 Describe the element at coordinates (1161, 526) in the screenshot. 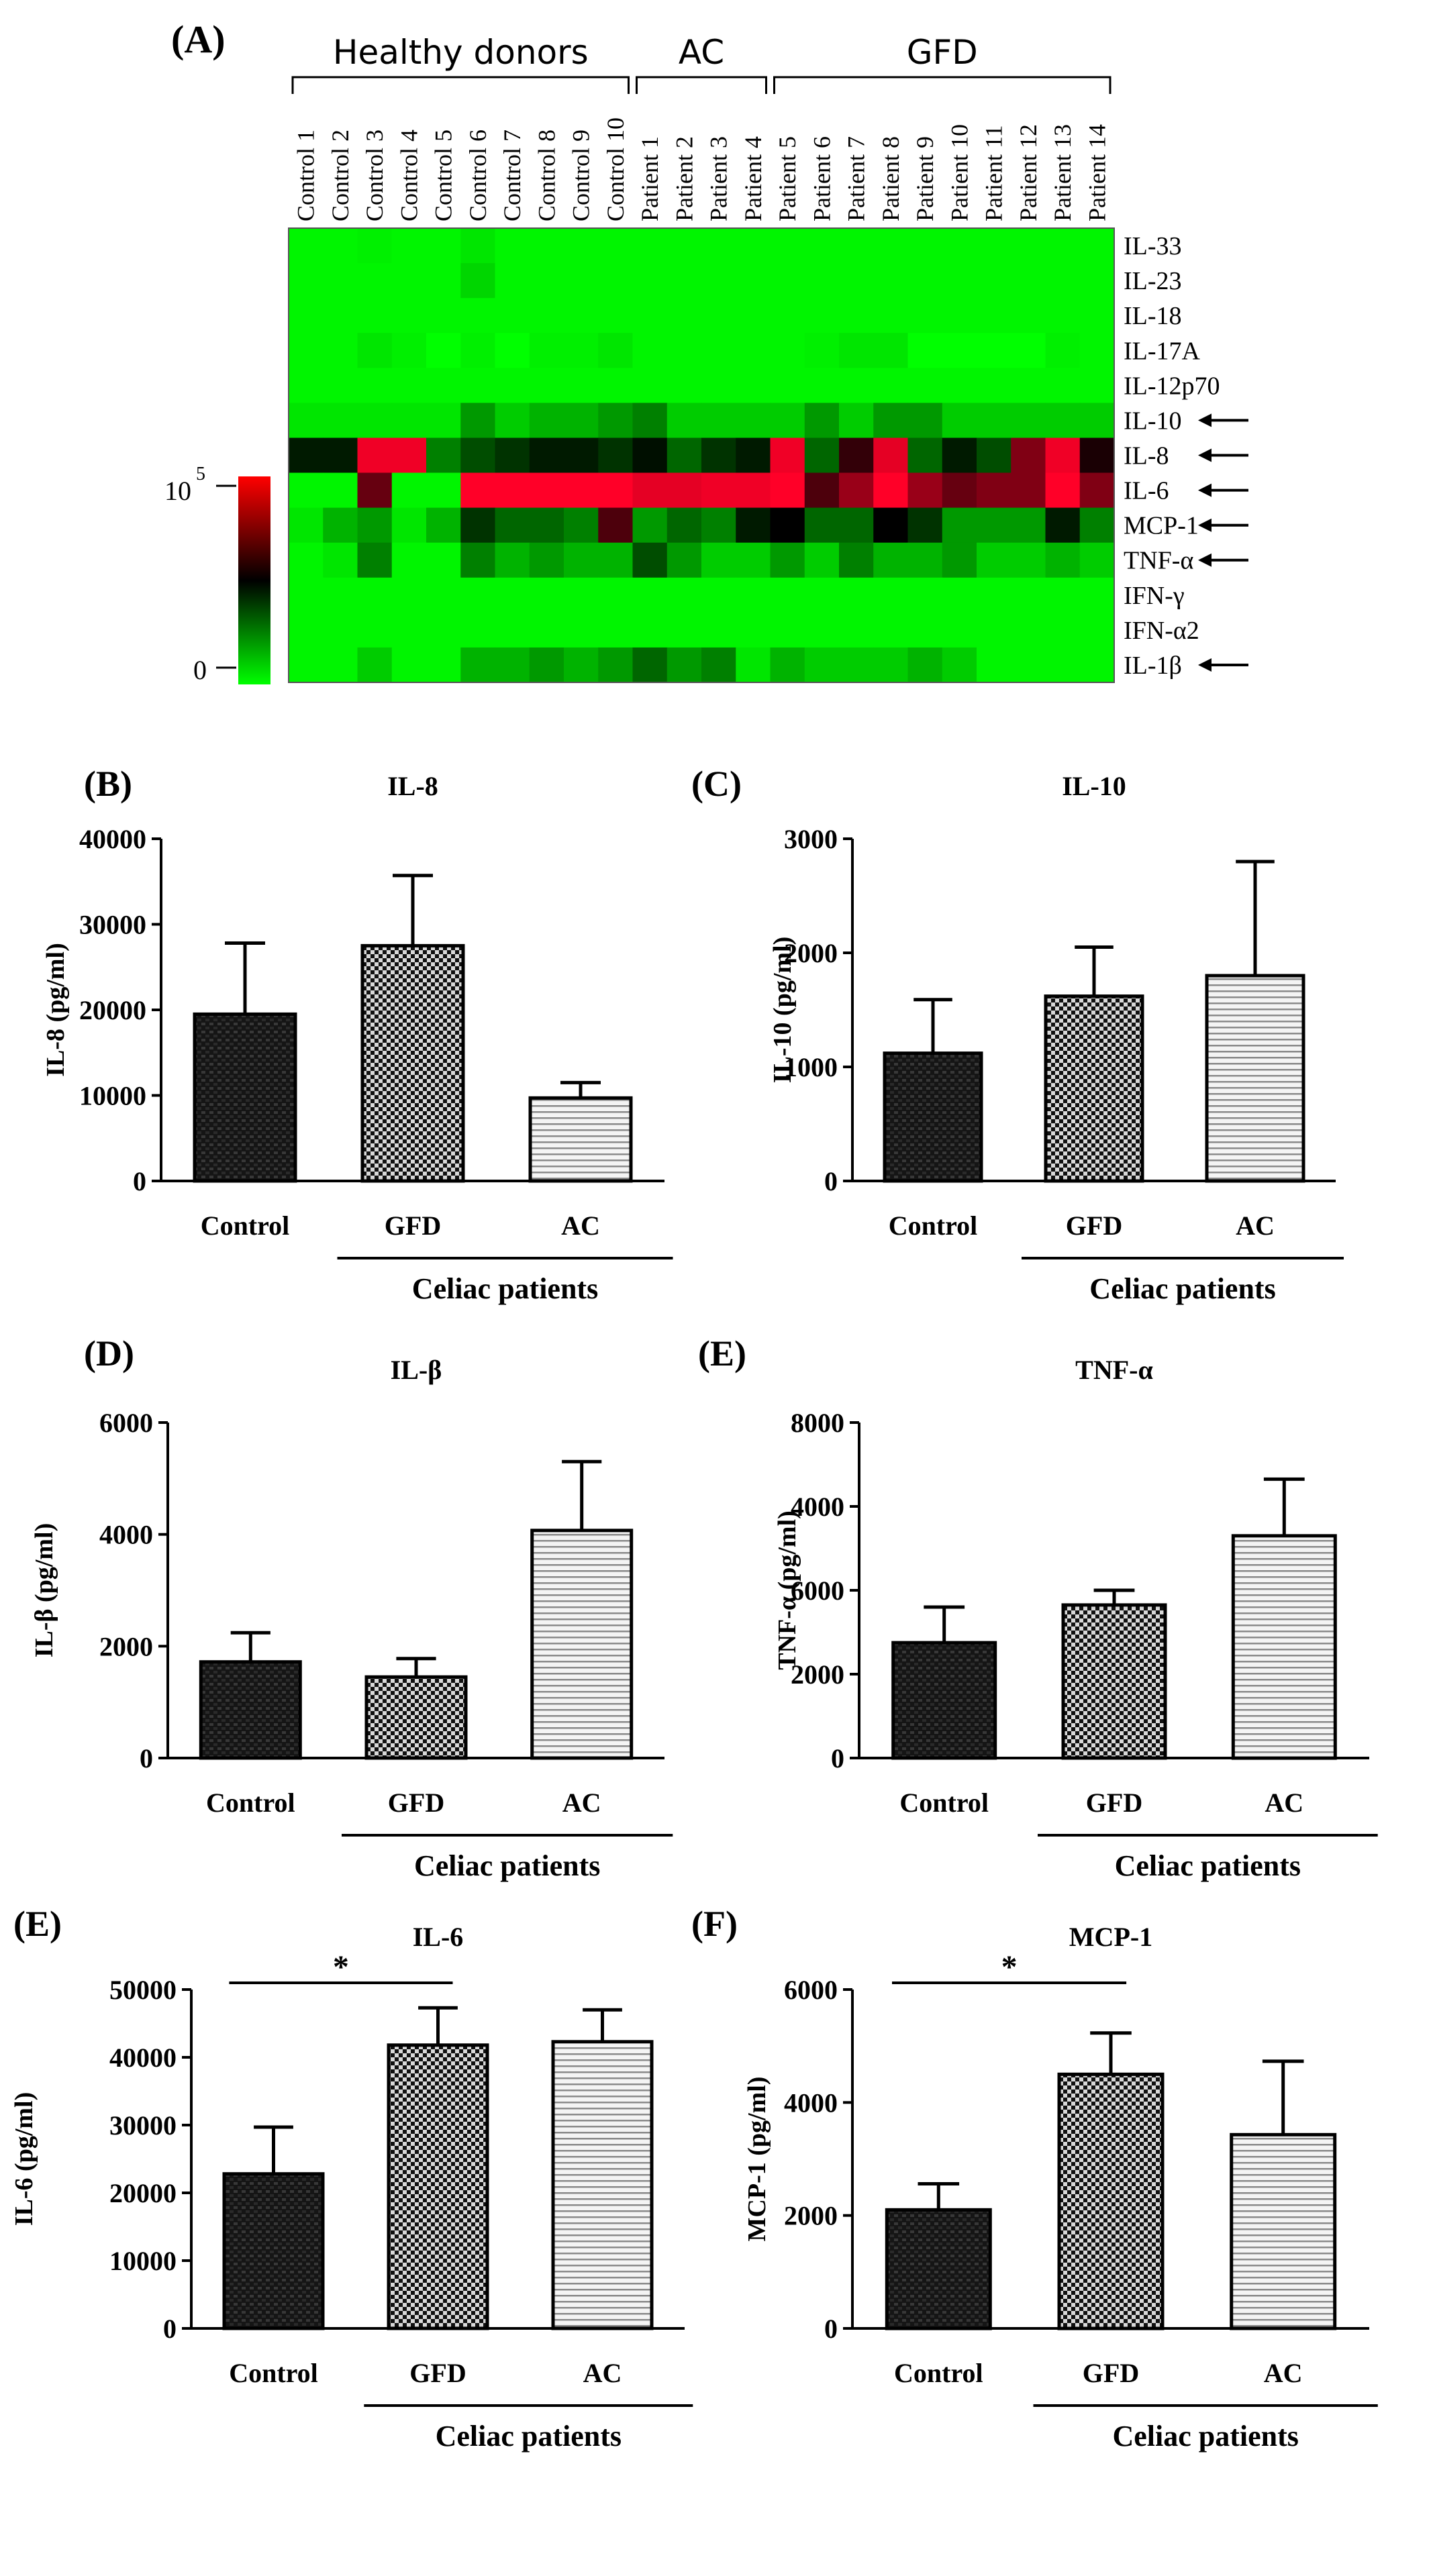

I see `row-label-mcp-1: MCP-1` at that location.